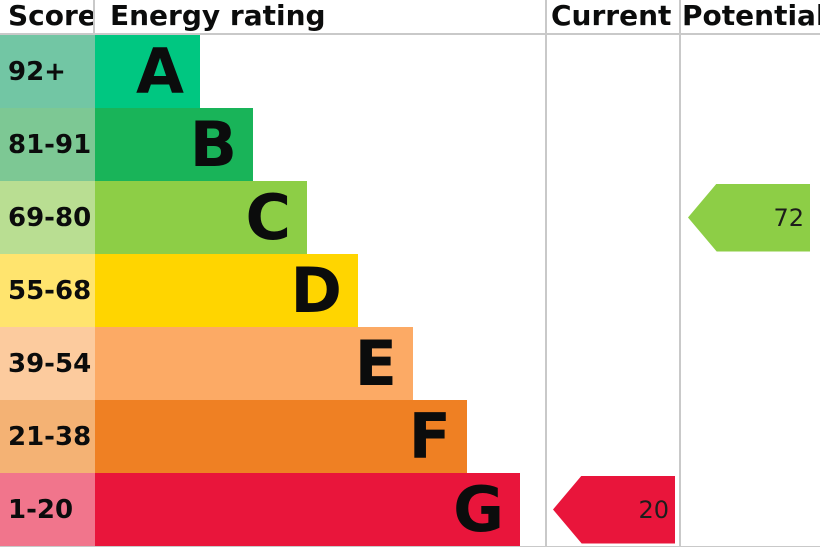 This screenshot has width=820, height=547. What do you see at coordinates (410, 71) in the screenshot?
I see `rating-row: 92+ A` at bounding box center [410, 71].